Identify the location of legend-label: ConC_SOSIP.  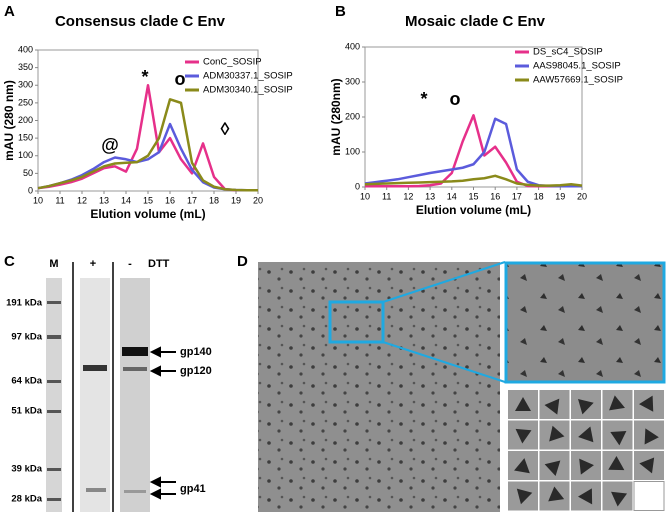
(232, 62).